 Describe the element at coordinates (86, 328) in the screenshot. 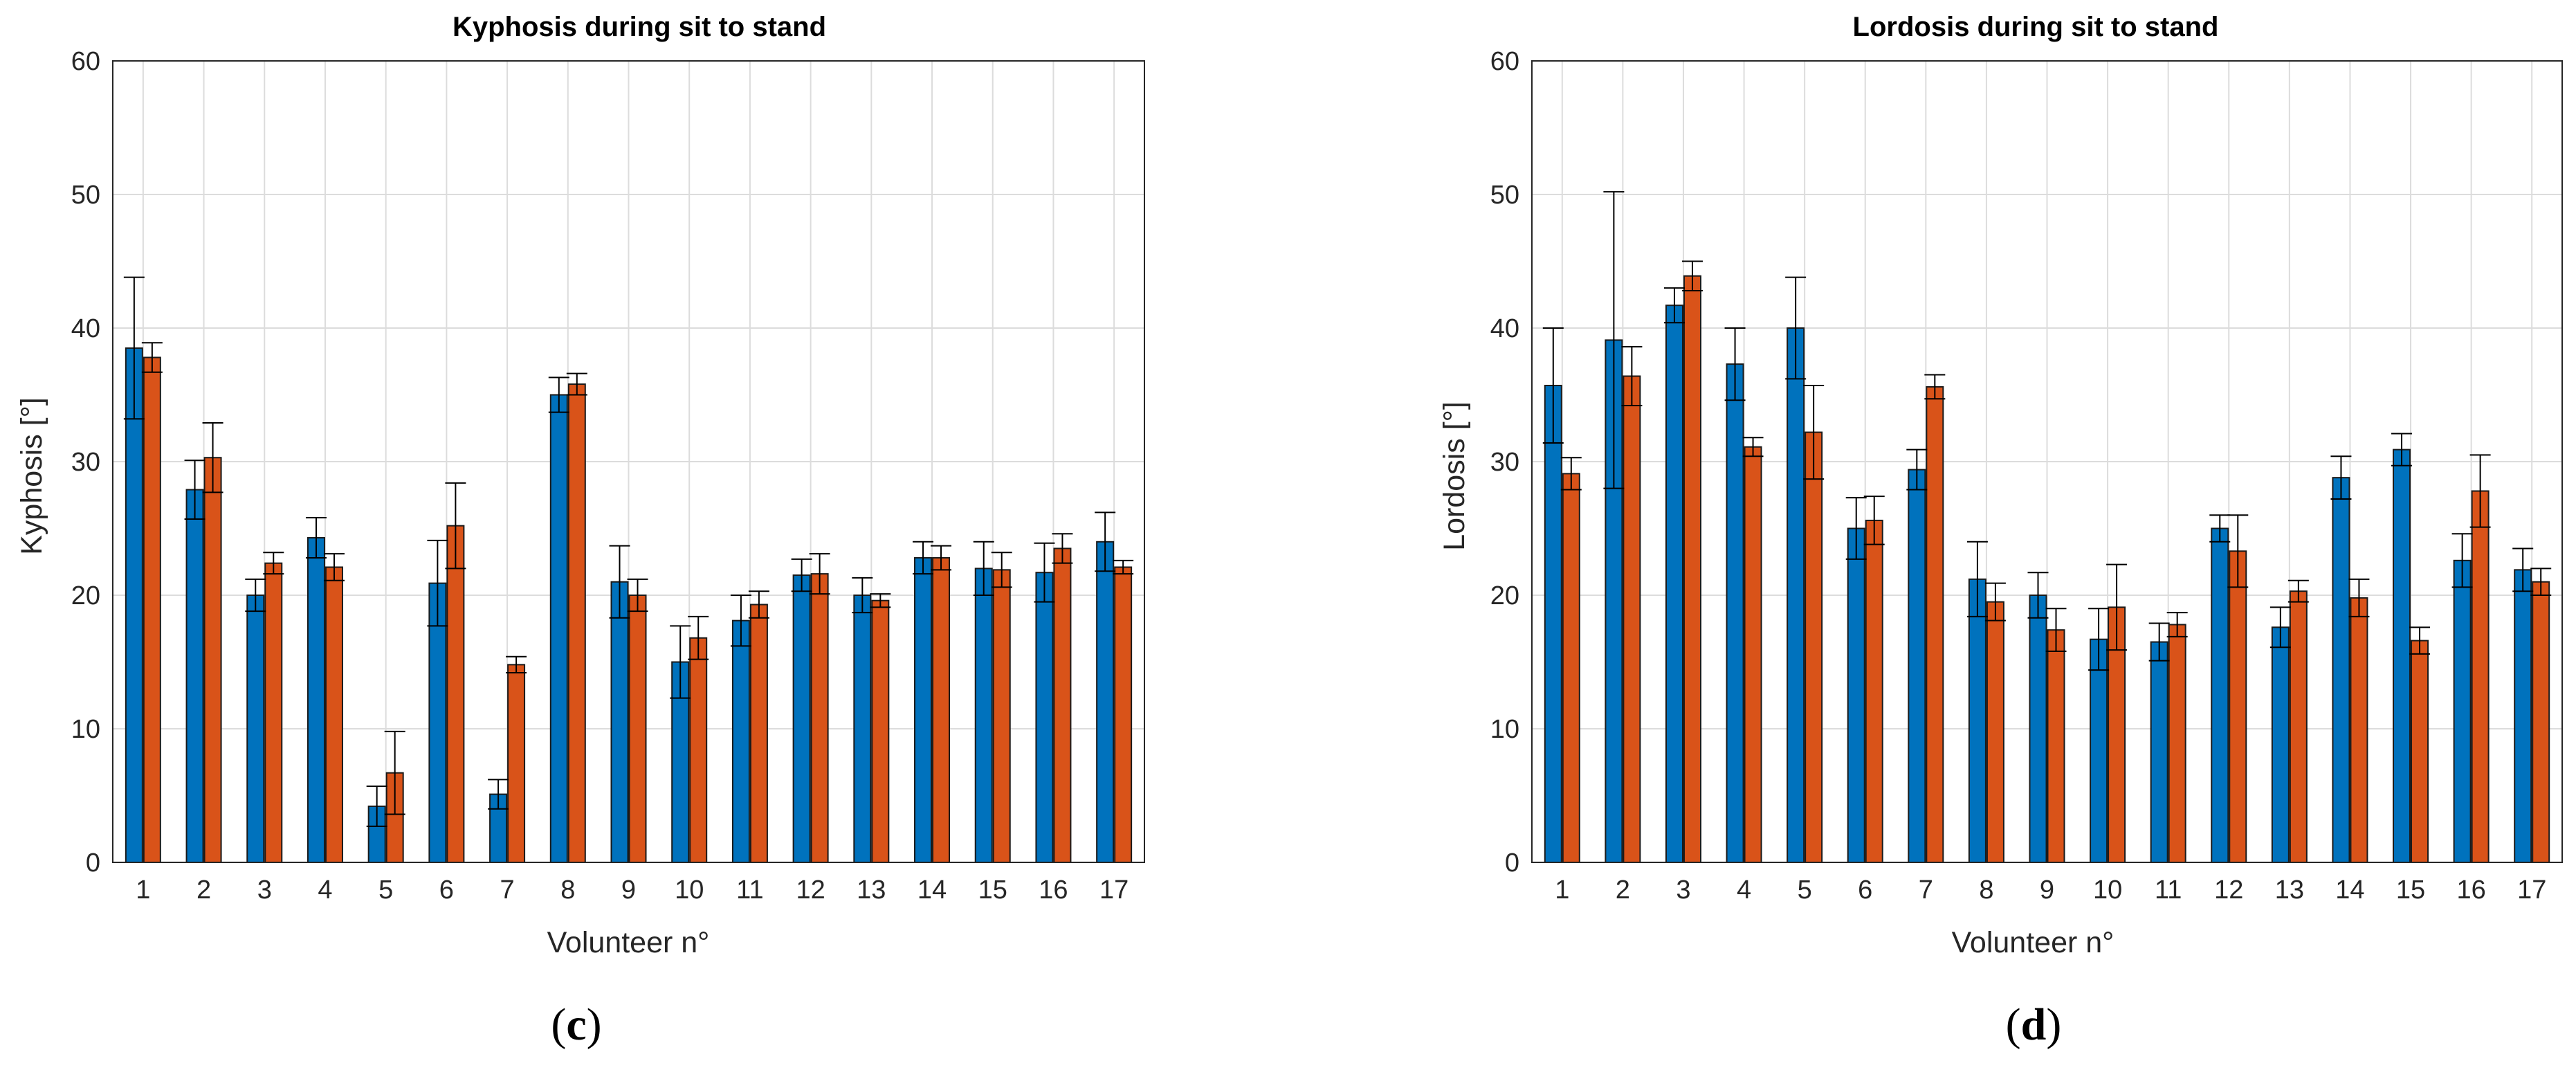

I see `y-tick-label: 40` at that location.